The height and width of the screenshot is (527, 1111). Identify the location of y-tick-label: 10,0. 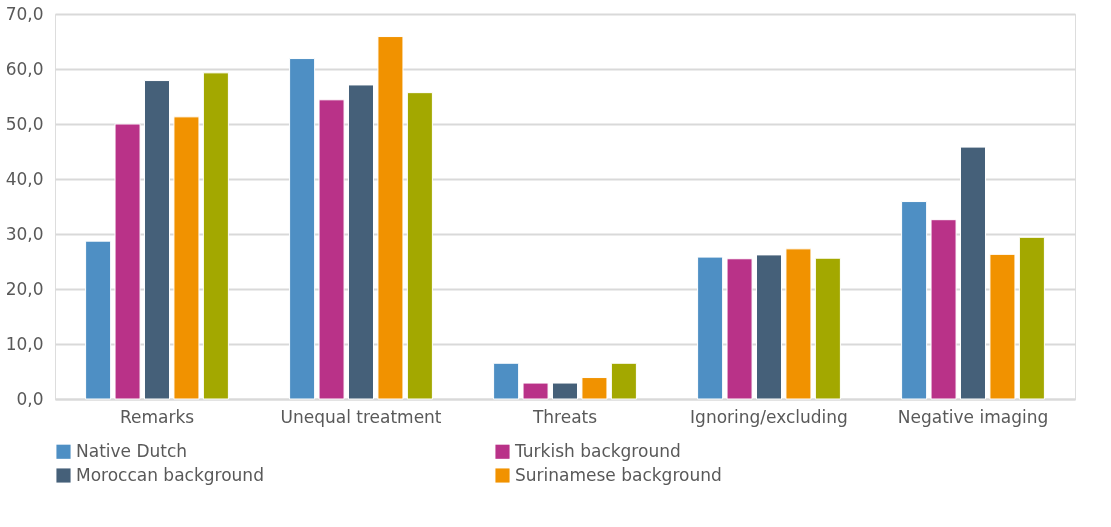
(24, 343).